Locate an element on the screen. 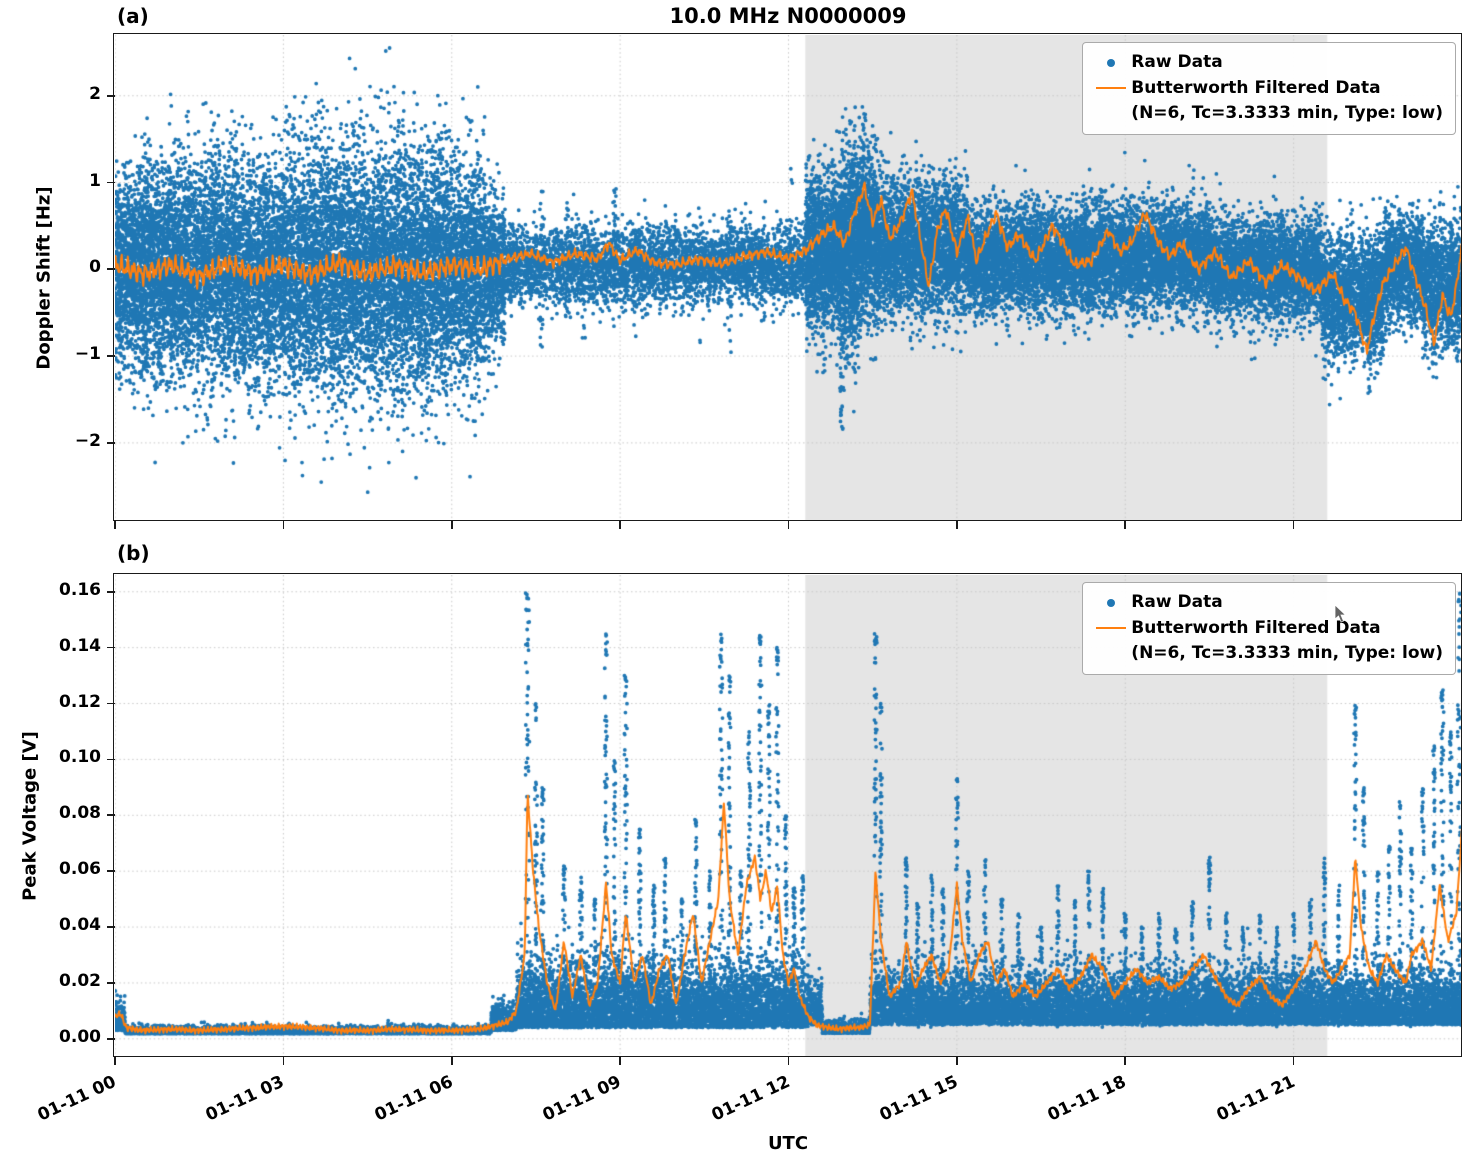 The image size is (1471, 1172). y-tick-label: 1 is located at coordinates (95, 180).